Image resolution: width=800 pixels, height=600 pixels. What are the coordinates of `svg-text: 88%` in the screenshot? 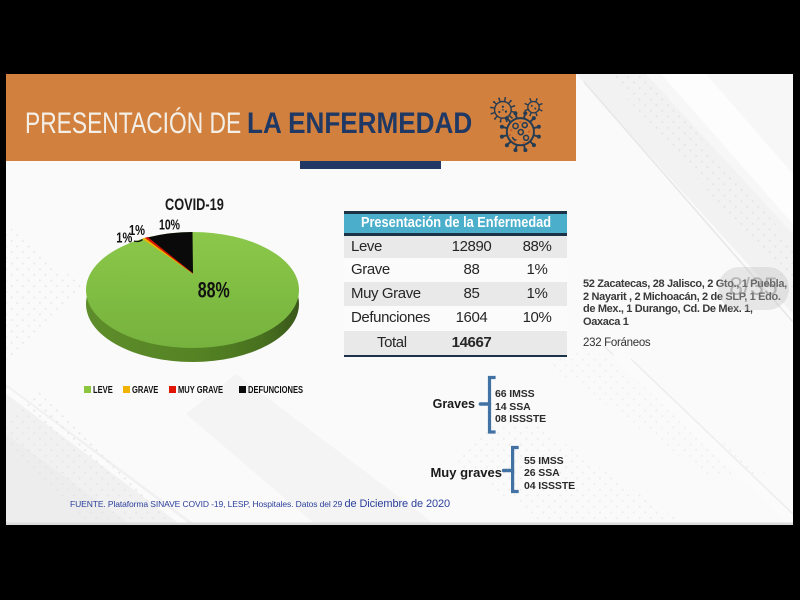 It's located at (214, 290).